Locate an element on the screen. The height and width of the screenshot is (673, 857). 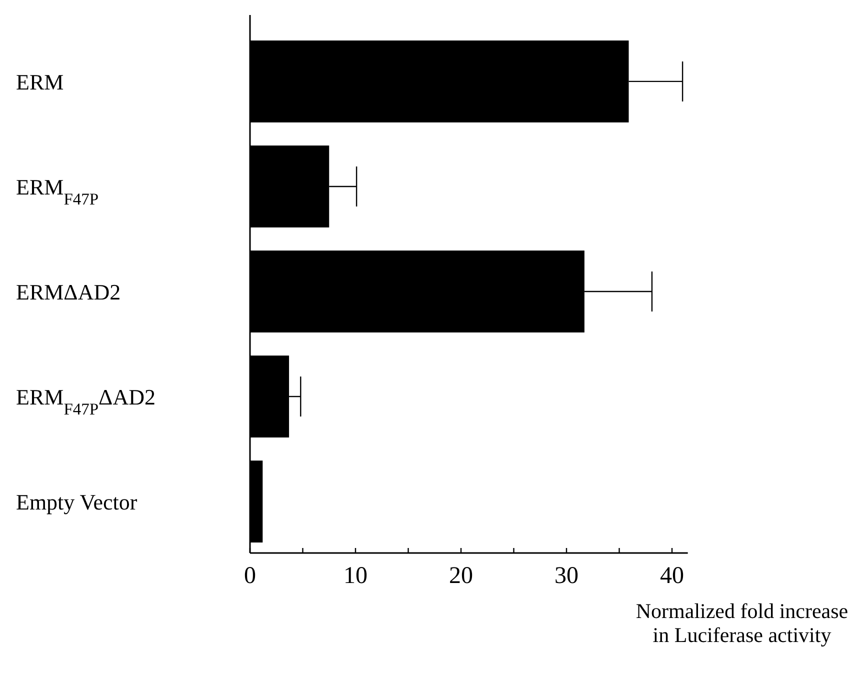
x-tick-label: 40 is located at coordinates (672, 576).